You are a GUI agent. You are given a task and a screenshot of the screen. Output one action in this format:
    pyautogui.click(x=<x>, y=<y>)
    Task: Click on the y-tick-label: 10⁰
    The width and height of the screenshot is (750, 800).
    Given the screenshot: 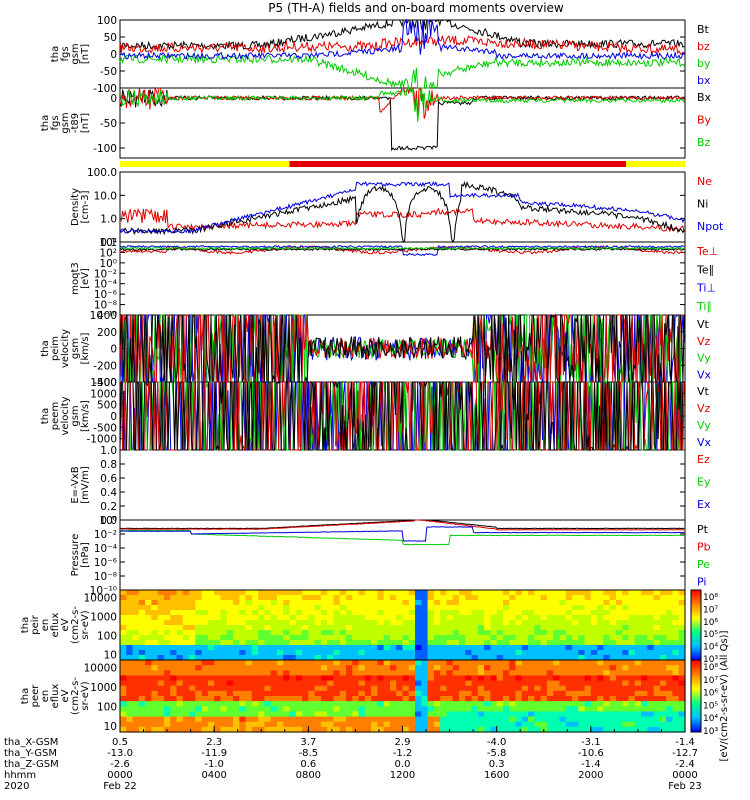 What is the action you would take?
    pyautogui.click(x=108, y=521)
    